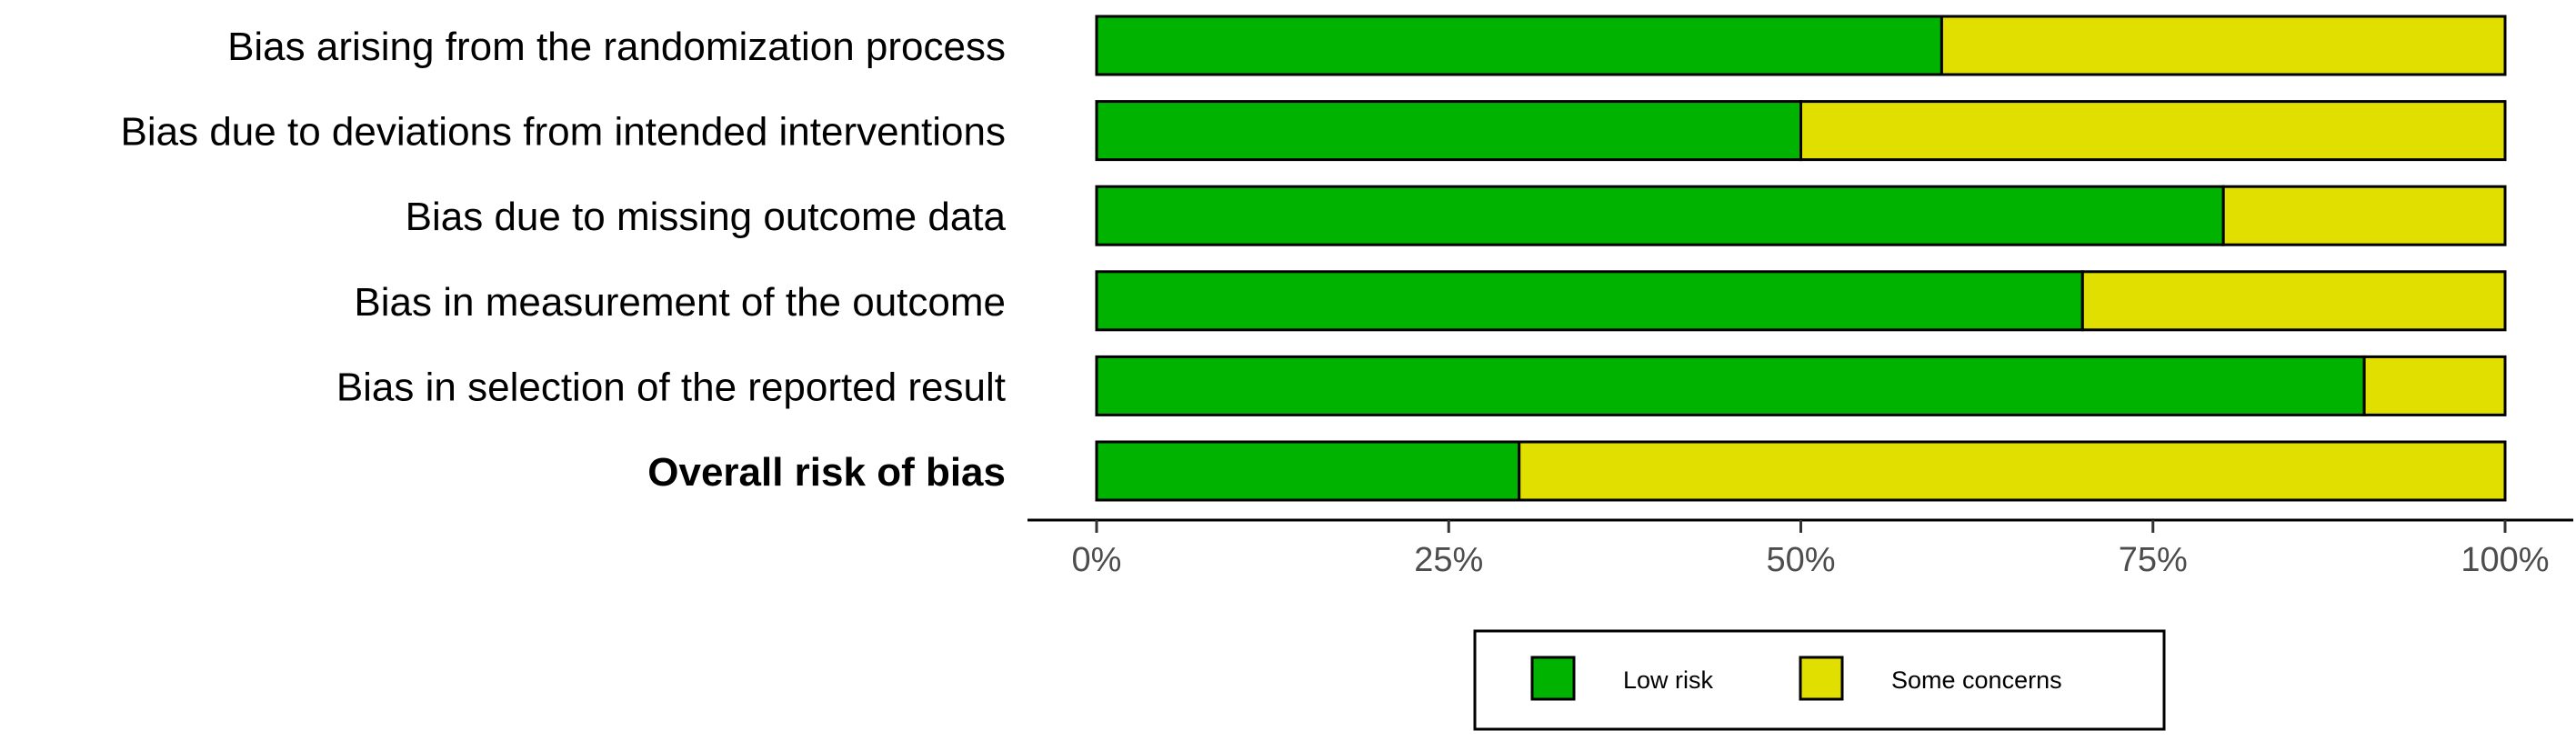 This screenshot has width=2576, height=741. I want to click on x-tick-label-0: 0%, so click(1097, 560).